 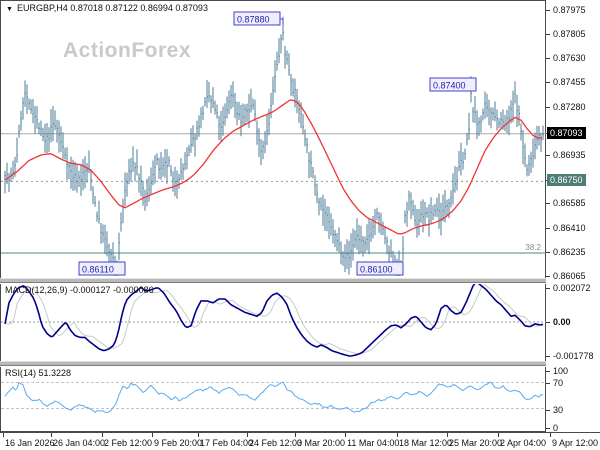 I want to click on time-label: 9 Feb 20:00, so click(x=178, y=443).